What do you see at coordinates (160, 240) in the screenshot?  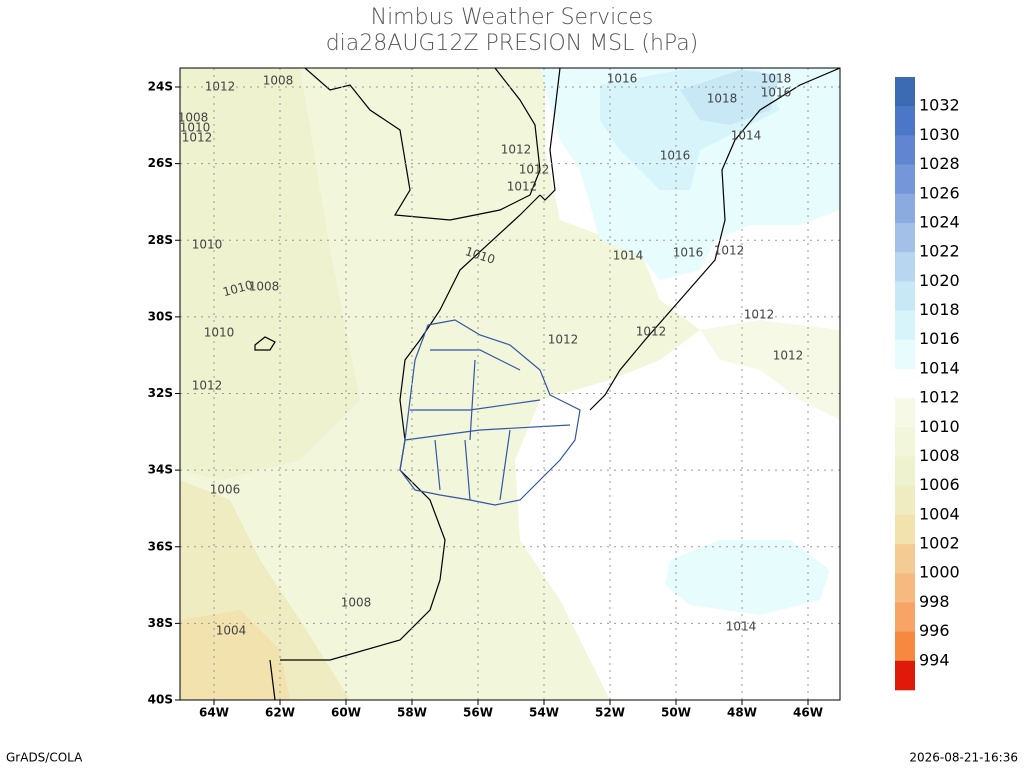 I see `lat-tick-label: 28S` at bounding box center [160, 240].